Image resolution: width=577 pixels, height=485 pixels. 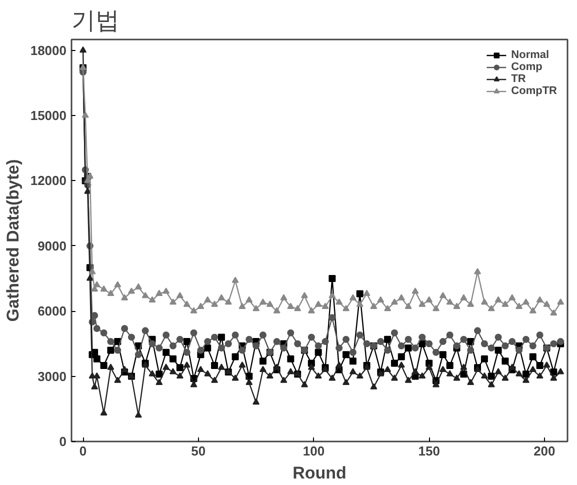 What do you see at coordinates (48, 180) in the screenshot?
I see `y-tick-label: 12000` at bounding box center [48, 180].